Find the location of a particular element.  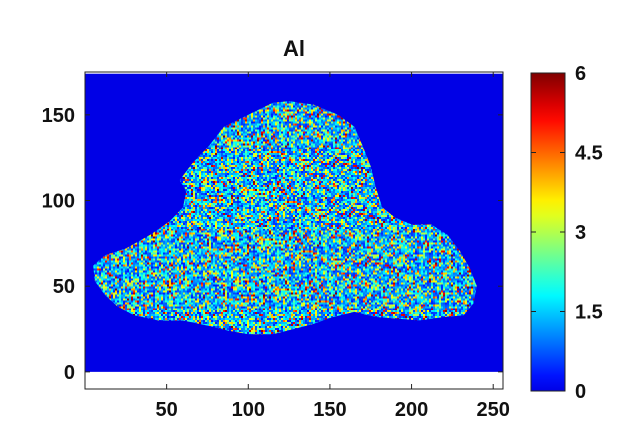

colorbar-tick-label: 6 is located at coordinates (580, 74).